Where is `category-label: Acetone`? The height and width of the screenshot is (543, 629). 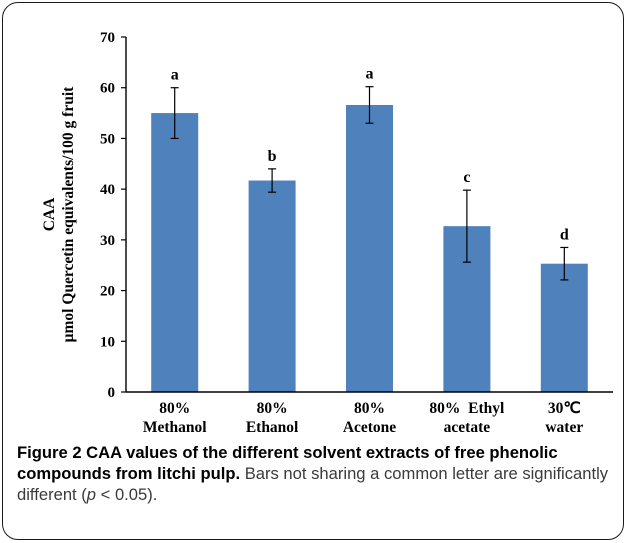 category-label: Acetone is located at coordinates (369, 427).